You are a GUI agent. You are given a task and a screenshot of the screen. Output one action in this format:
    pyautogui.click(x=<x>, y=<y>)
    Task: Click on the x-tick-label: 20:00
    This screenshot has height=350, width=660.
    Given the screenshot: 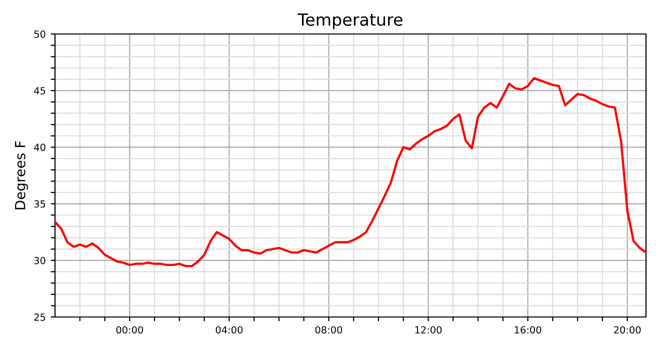 What is the action you would take?
    pyautogui.click(x=627, y=330)
    